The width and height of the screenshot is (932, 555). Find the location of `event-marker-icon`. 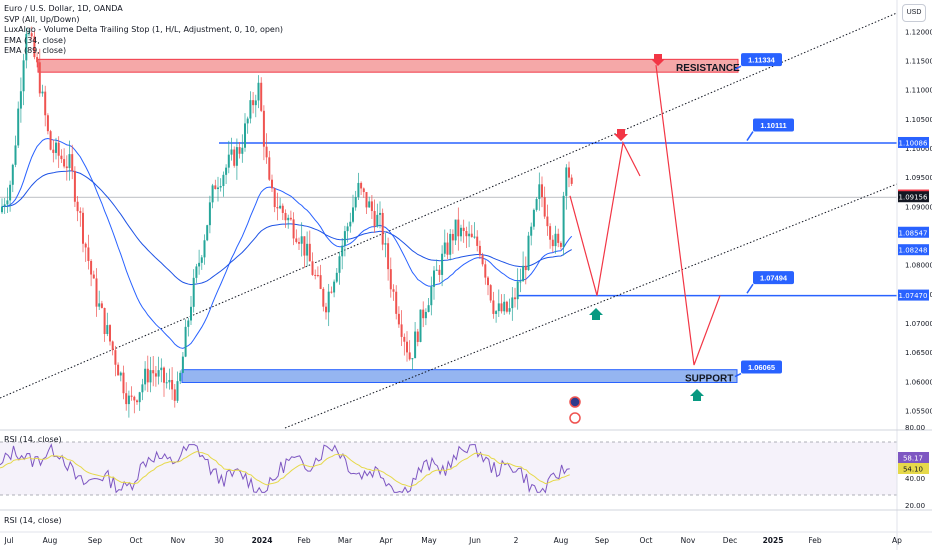

event-marker-icon is located at coordinates (575, 402).